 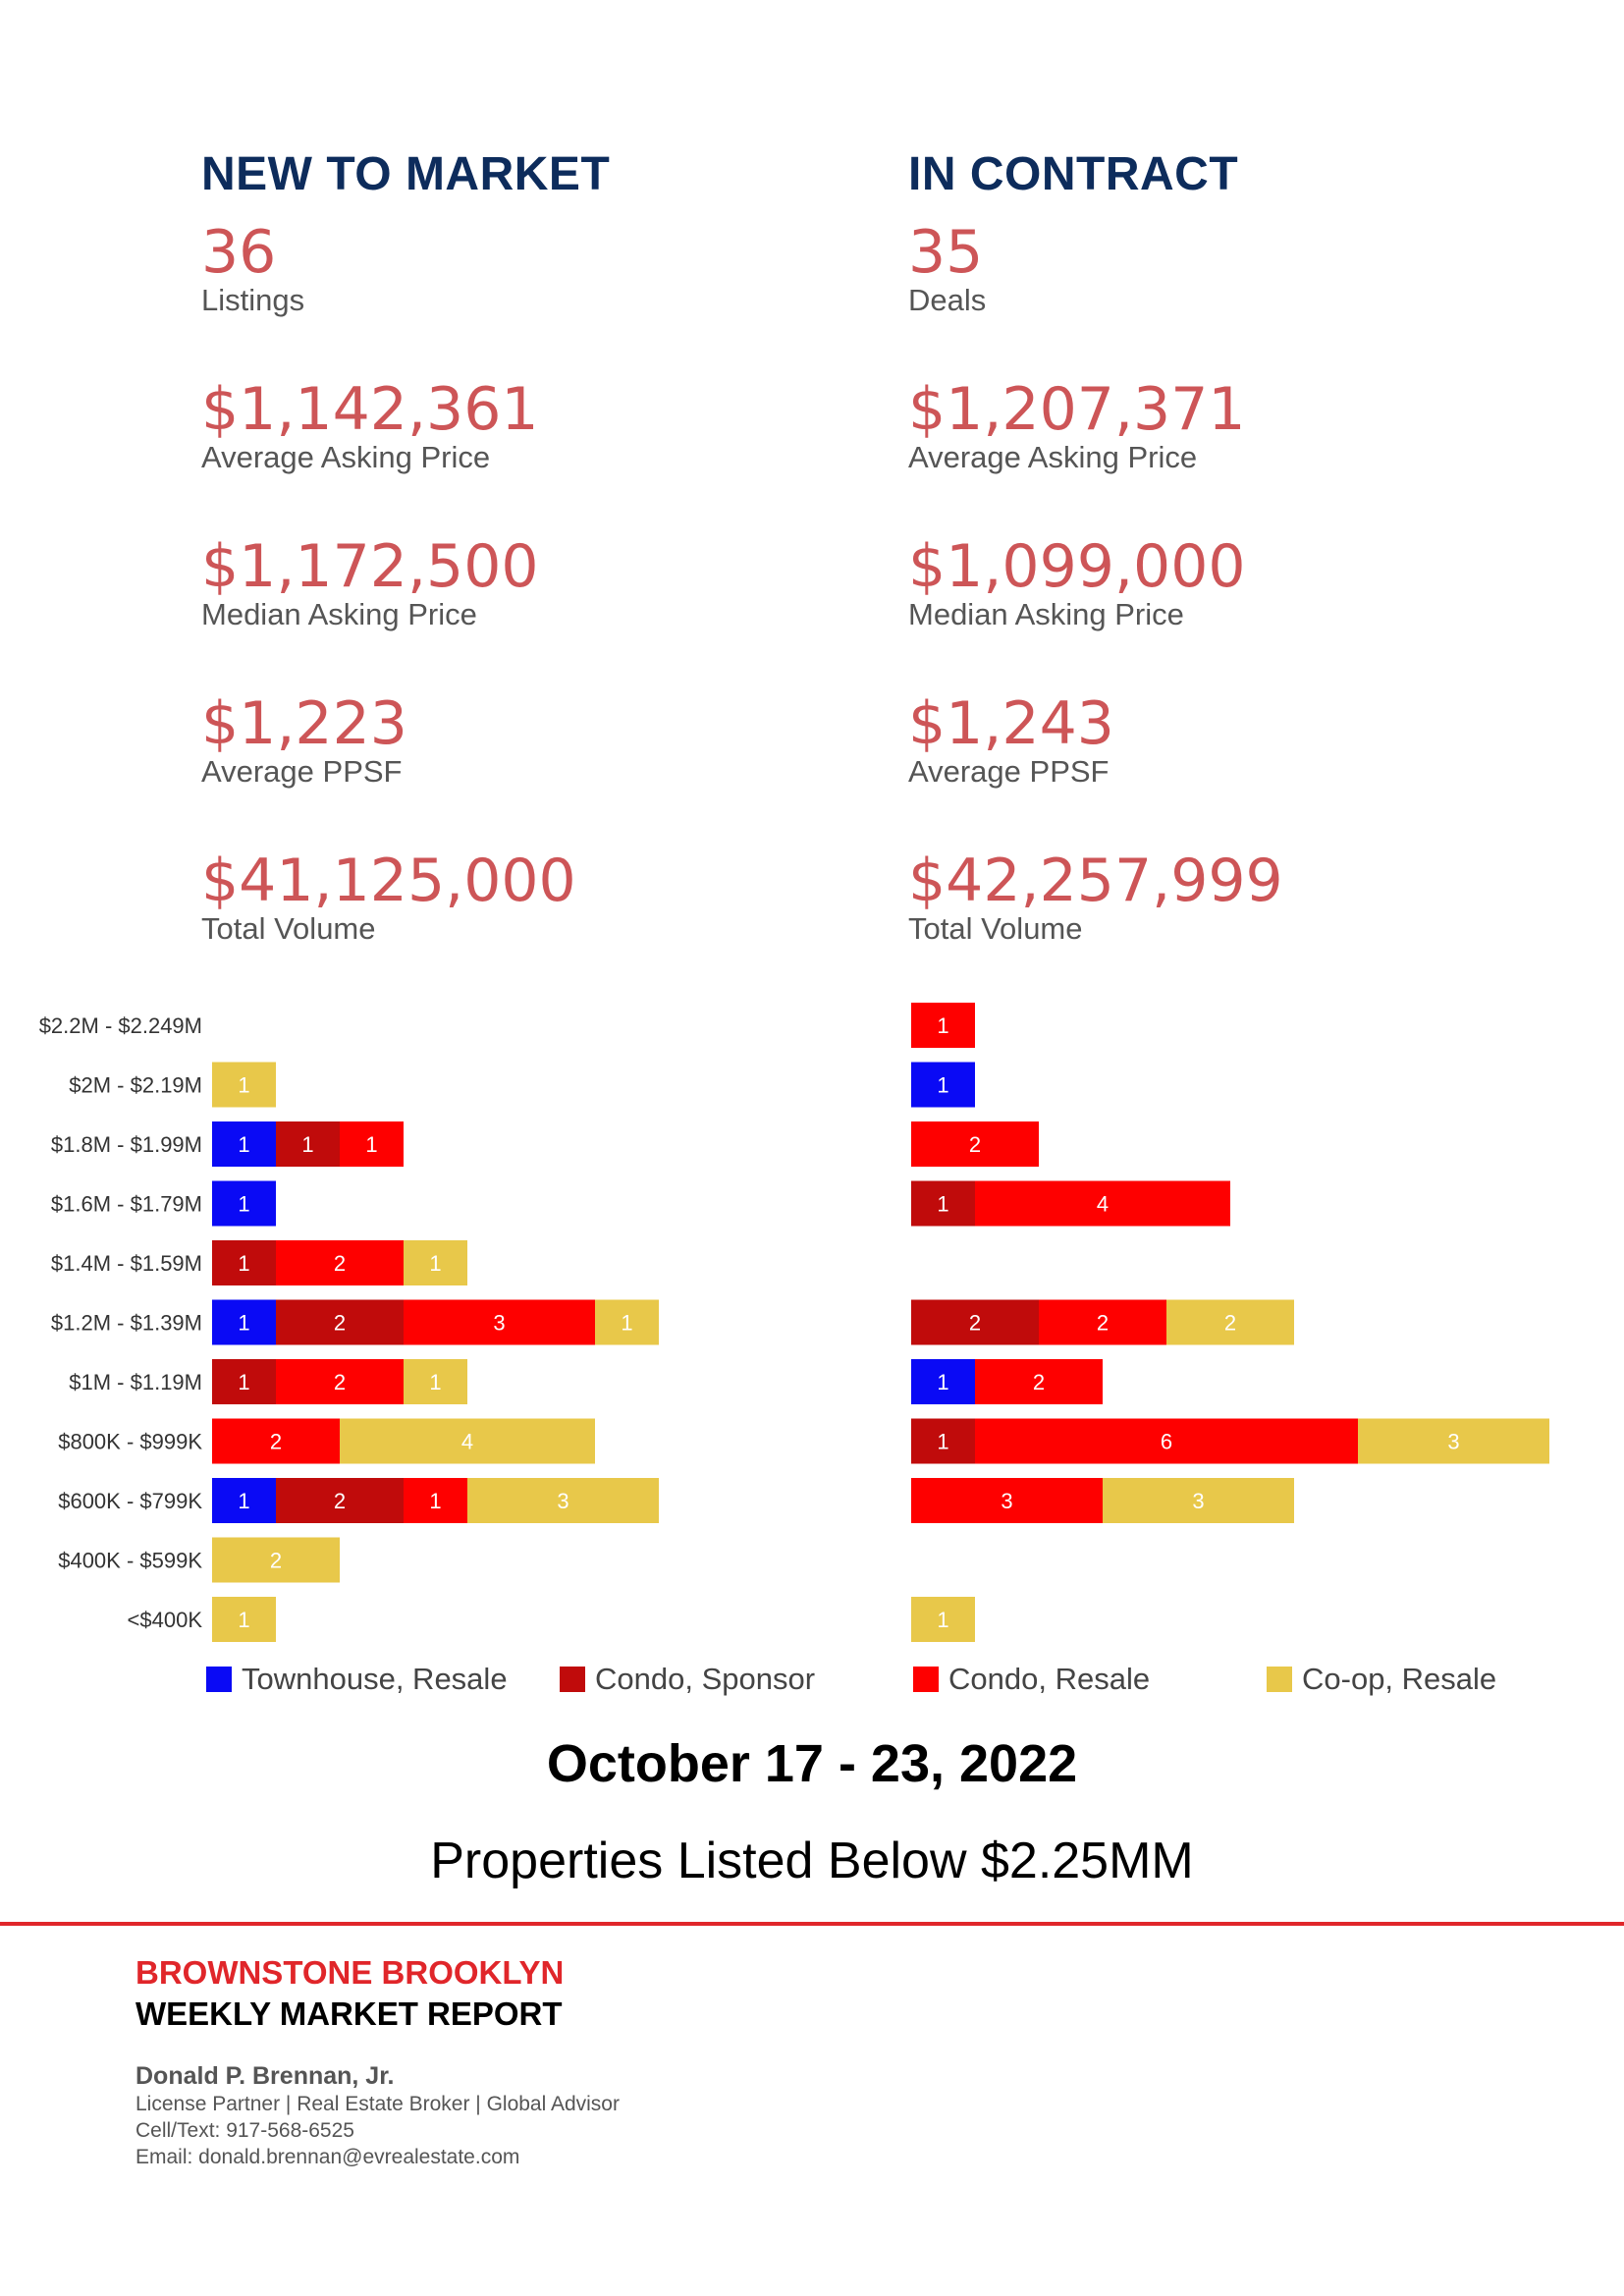 I want to click on category-tick-label: $1M - $1.19M, so click(x=135, y=1382).